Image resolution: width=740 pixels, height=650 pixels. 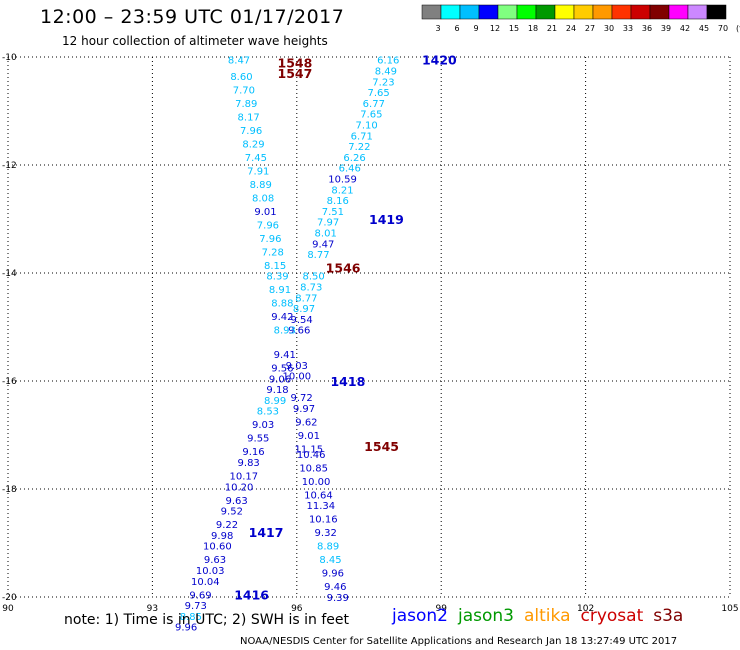 What do you see at coordinates (342, 180) in the screenshot?
I see `wave-height-label: 10.59` at bounding box center [342, 180].